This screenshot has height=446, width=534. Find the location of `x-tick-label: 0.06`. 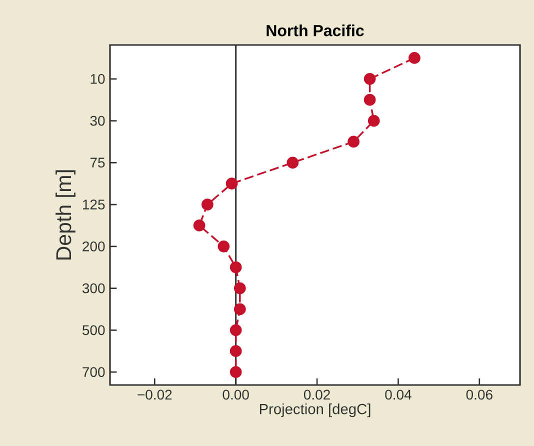

x-tick-label: 0.06 is located at coordinates (479, 395).